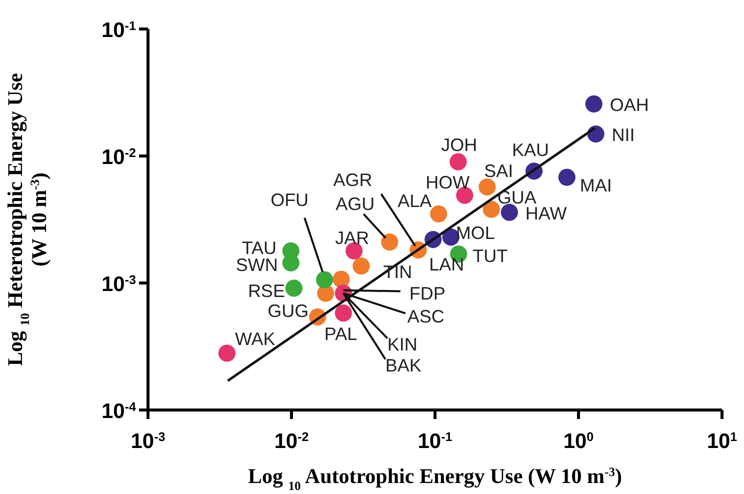  I want to click on annotation: HOW, so click(448, 182).